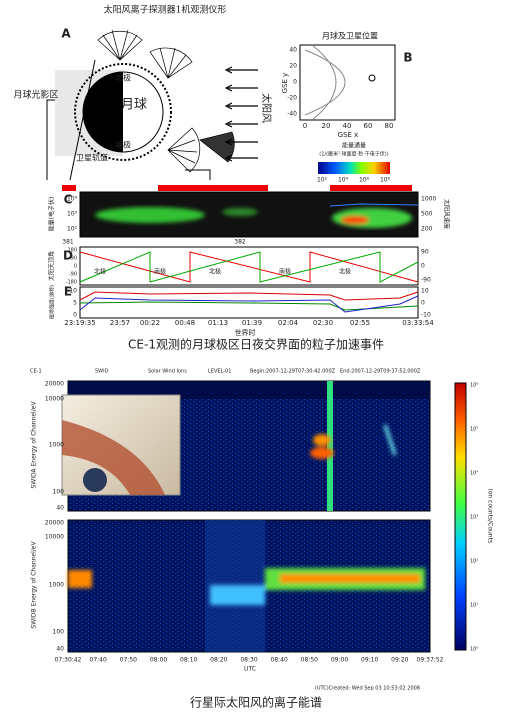  I want to click on panel-e-green, so click(249, 306).